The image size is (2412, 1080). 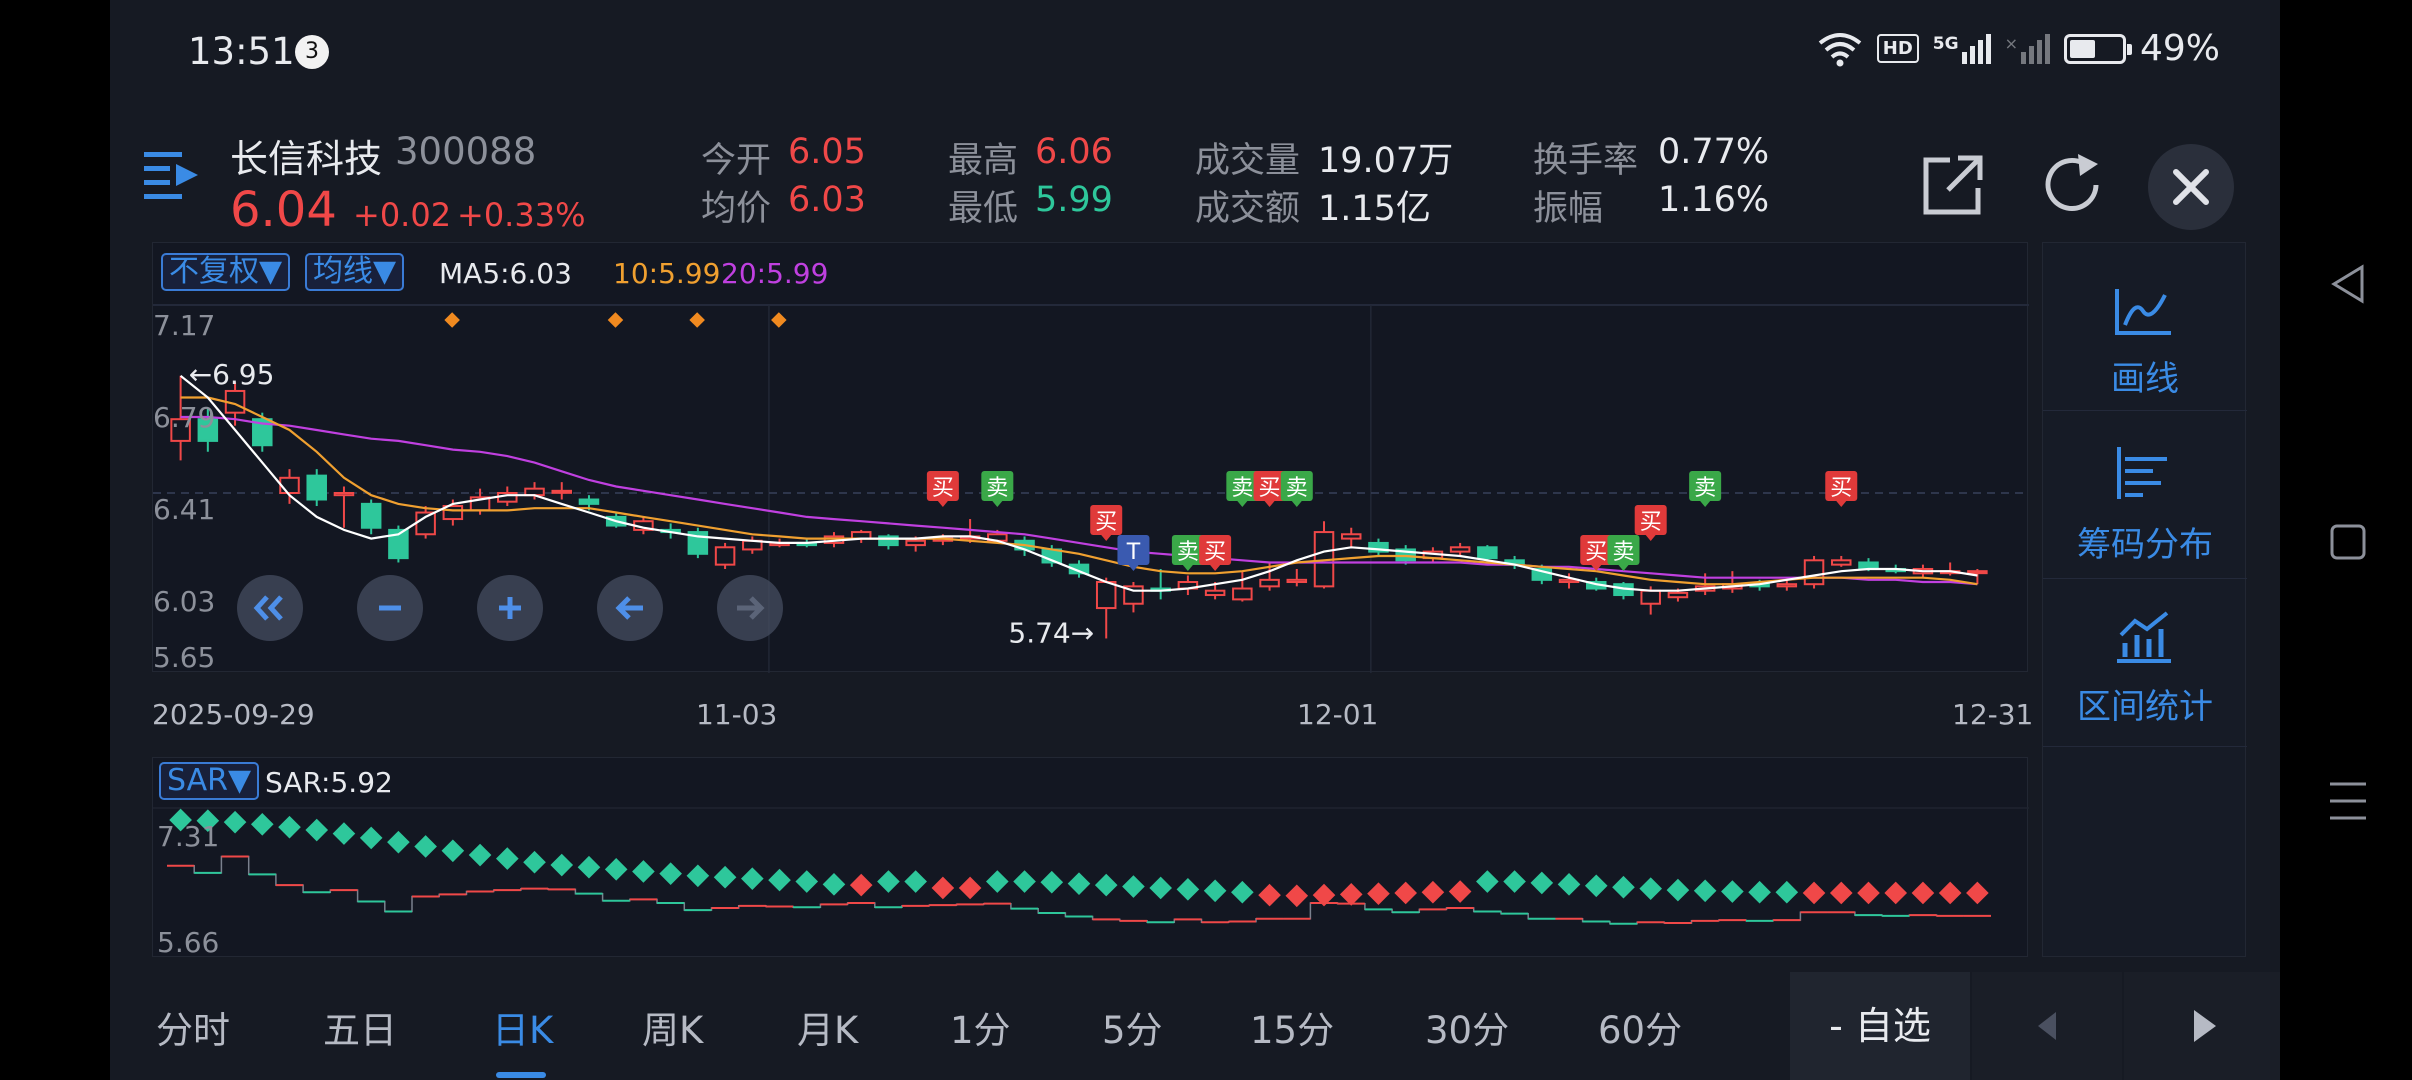 What do you see at coordinates (1133, 553) in the screenshot?
I see `signal-t-marker: T` at bounding box center [1133, 553].